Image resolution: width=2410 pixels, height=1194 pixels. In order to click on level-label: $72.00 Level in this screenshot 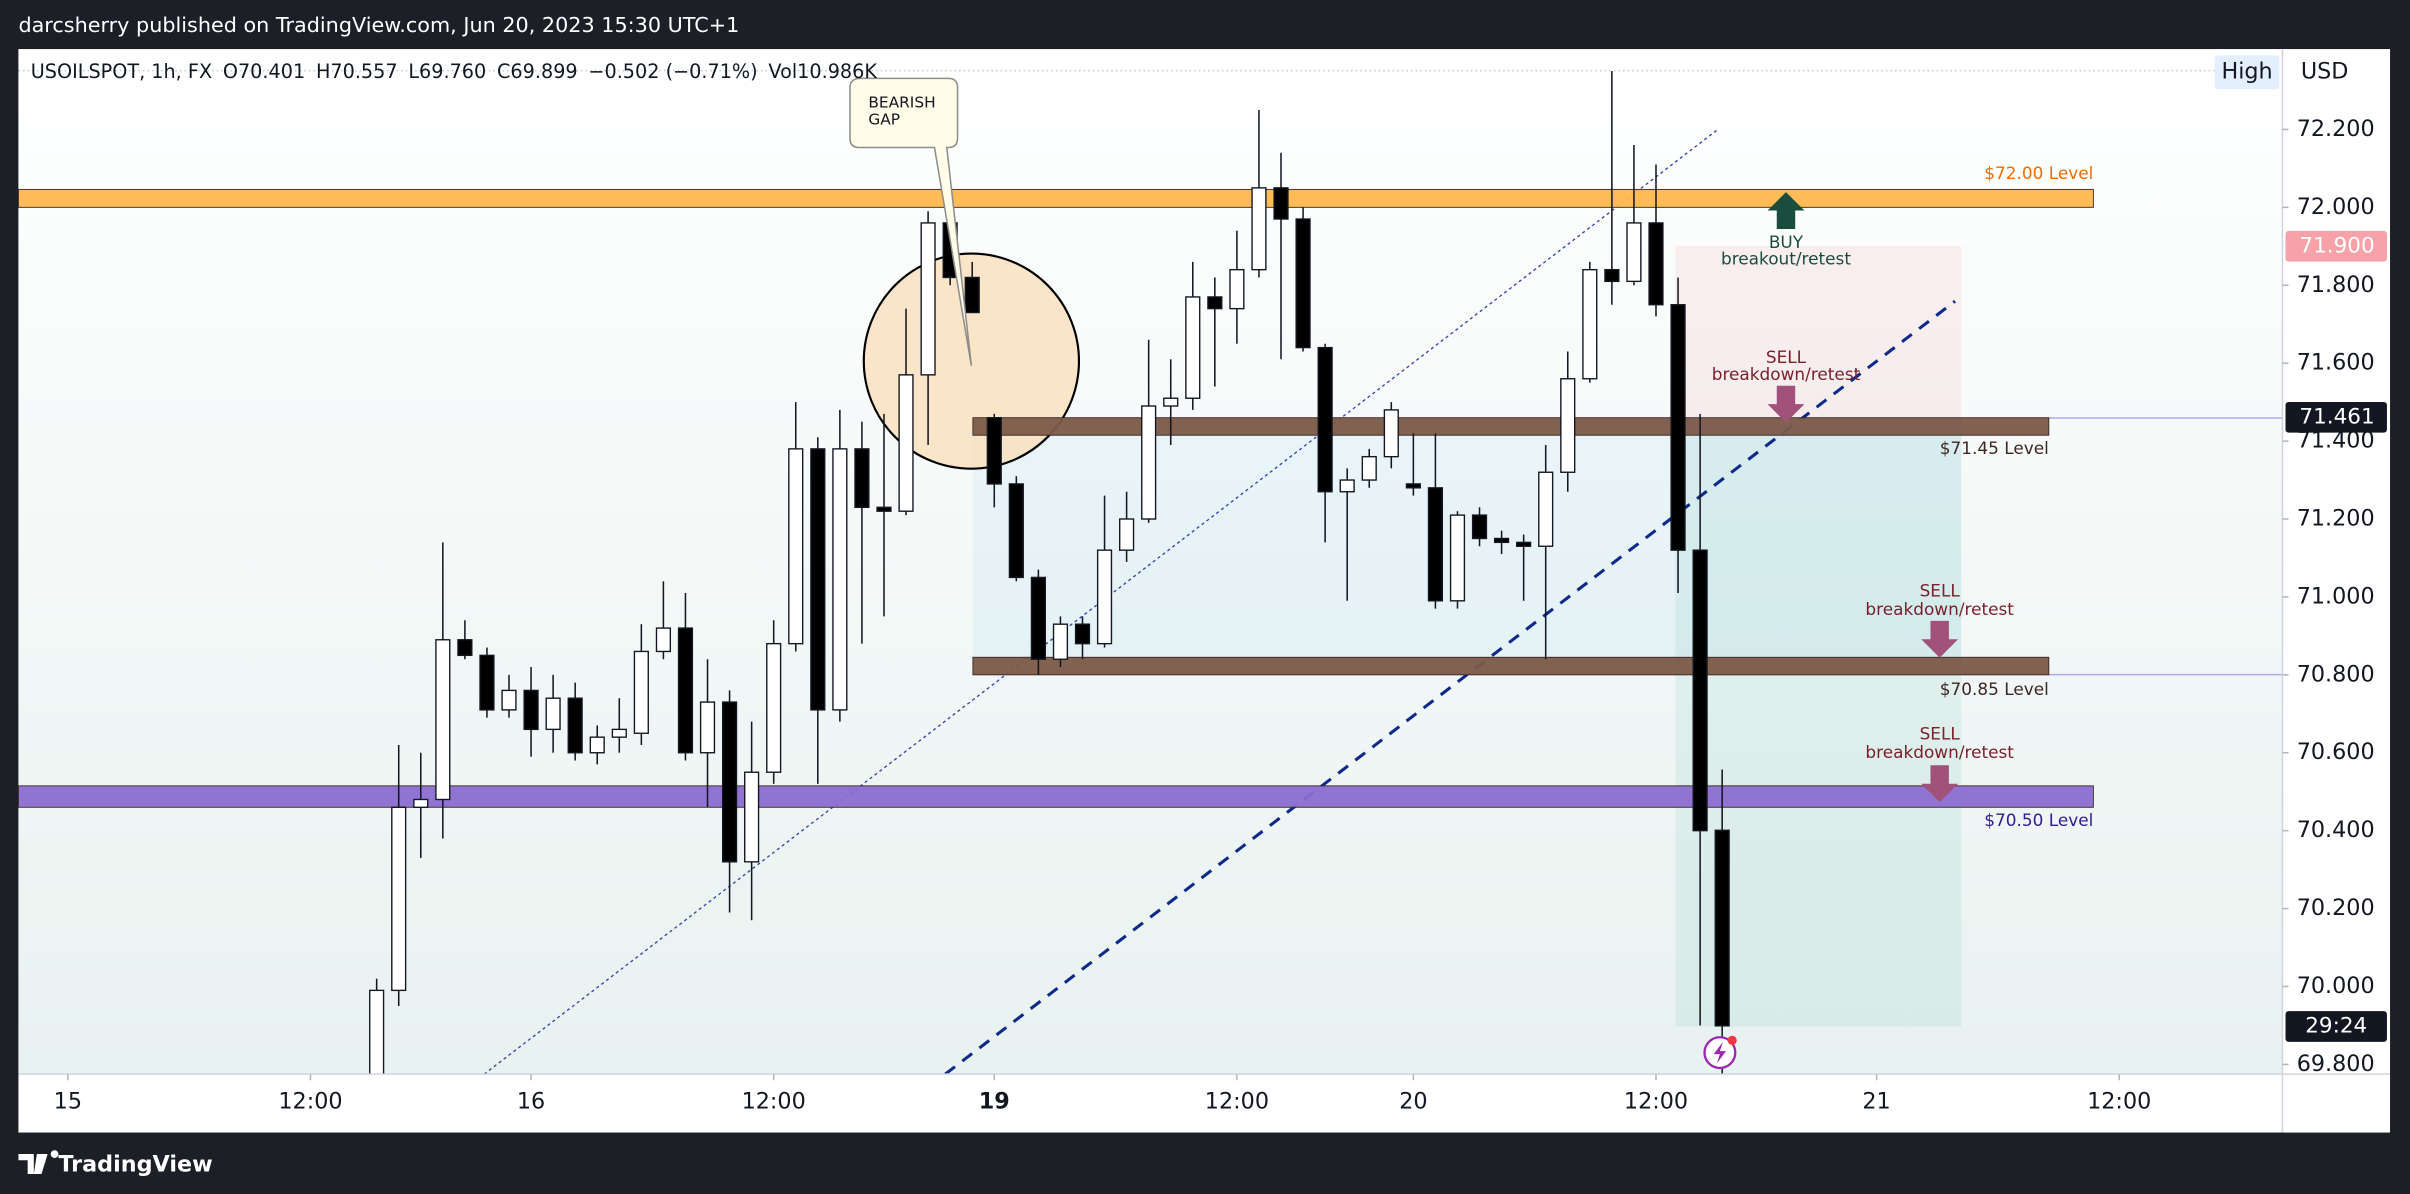, I will do `click(2038, 173)`.